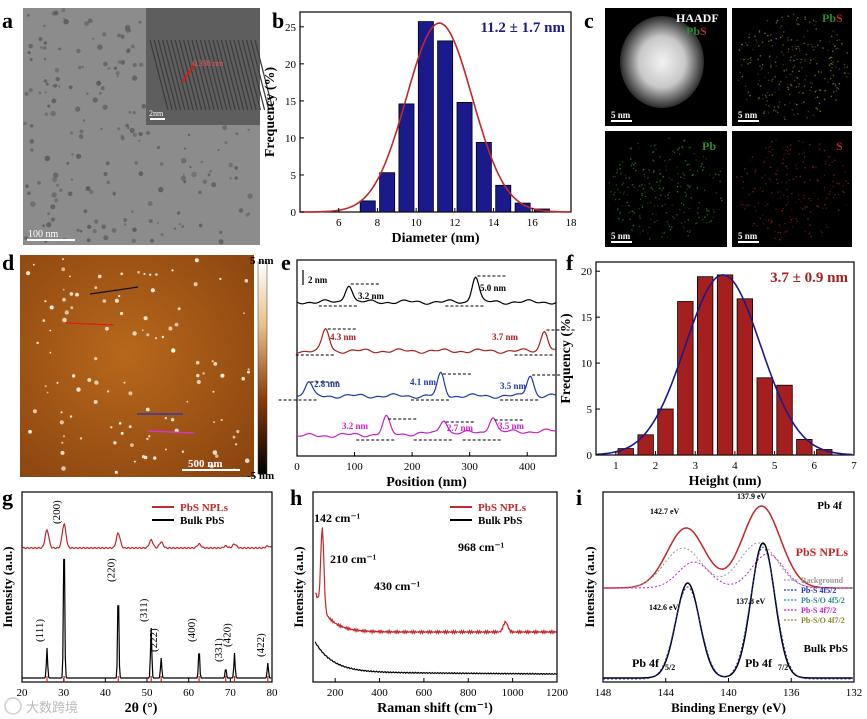 Image resolution: width=867 pixels, height=719 pixels. I want to click on peak-label: (222), so click(154, 640).